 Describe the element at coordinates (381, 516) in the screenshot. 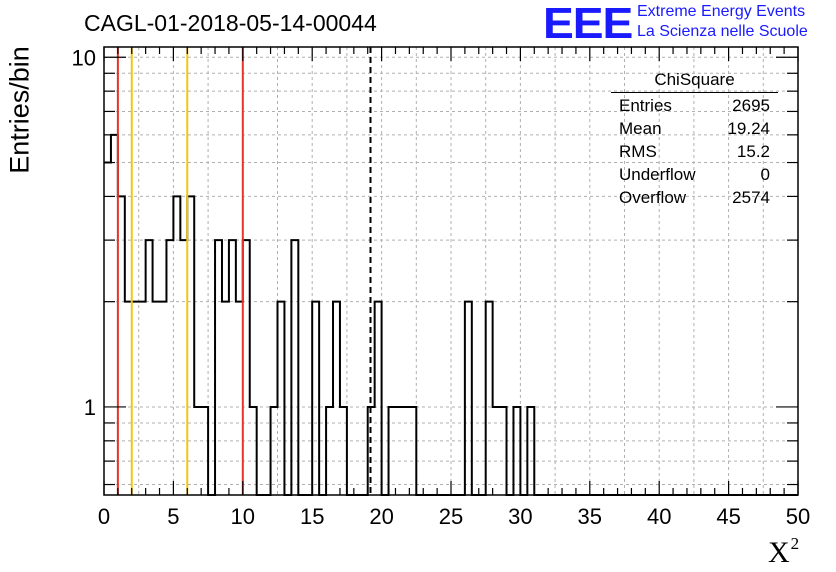

I see `x-tick-label: 20` at that location.